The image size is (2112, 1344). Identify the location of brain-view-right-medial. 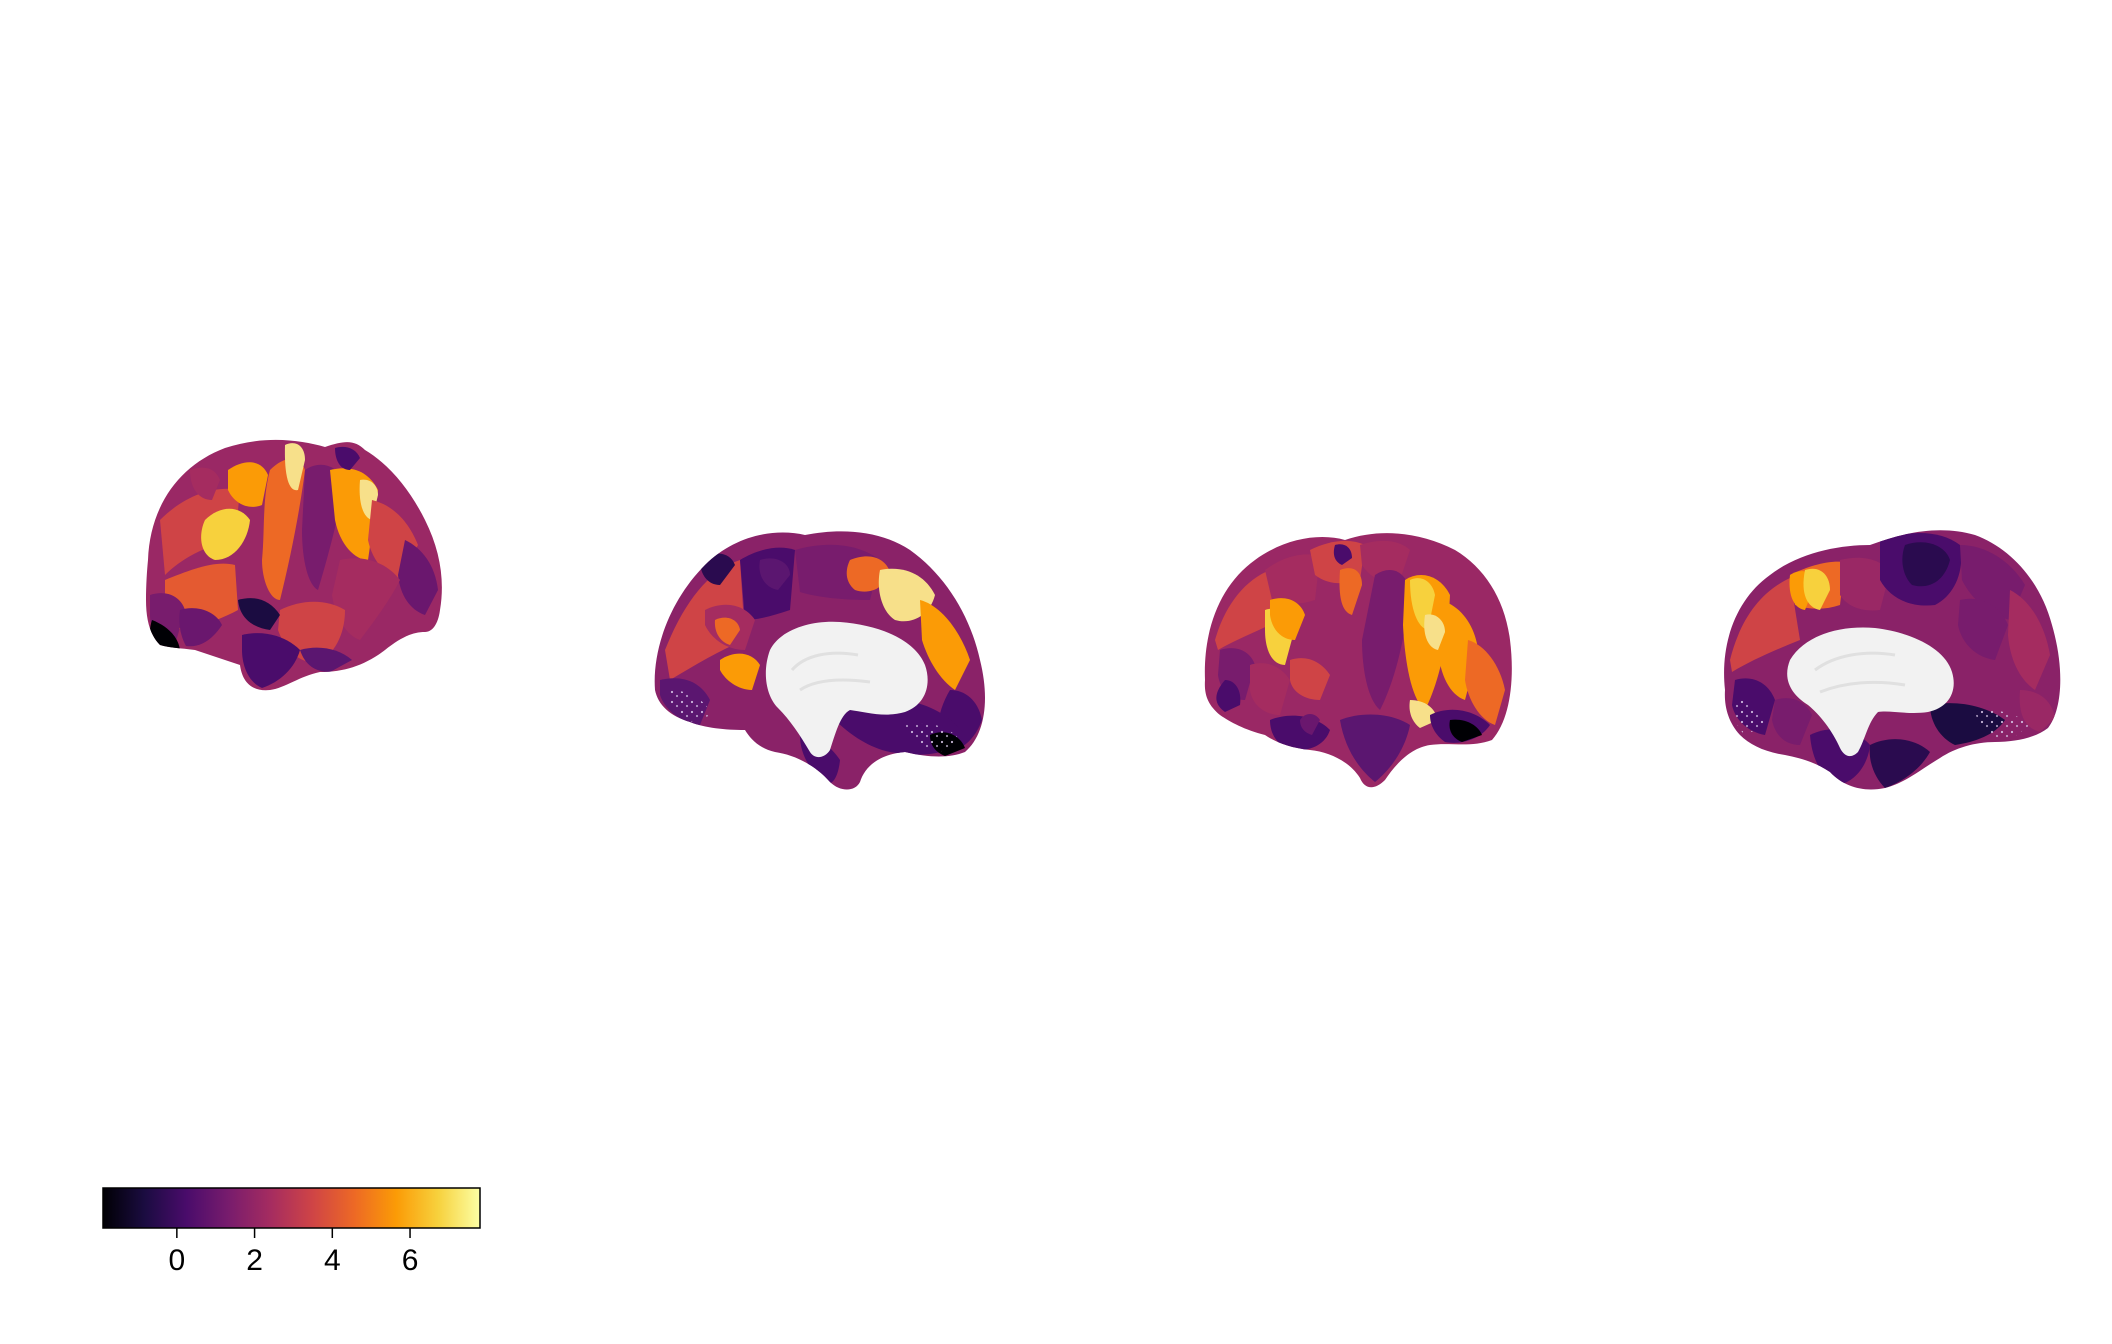
(1892, 660).